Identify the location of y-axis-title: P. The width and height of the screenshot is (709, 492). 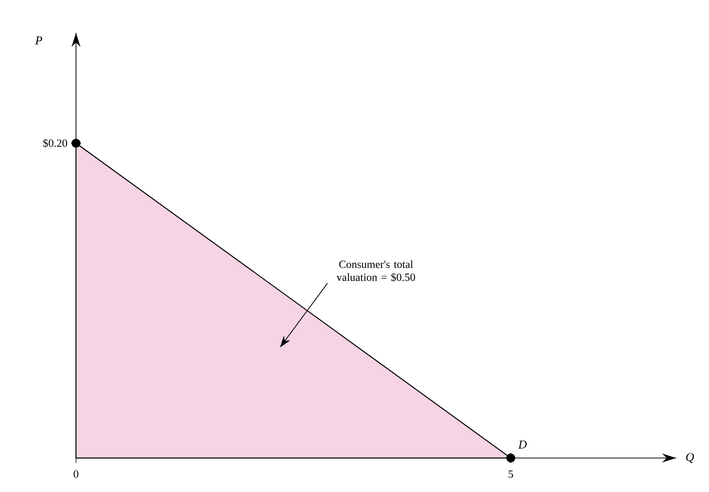
(38, 40).